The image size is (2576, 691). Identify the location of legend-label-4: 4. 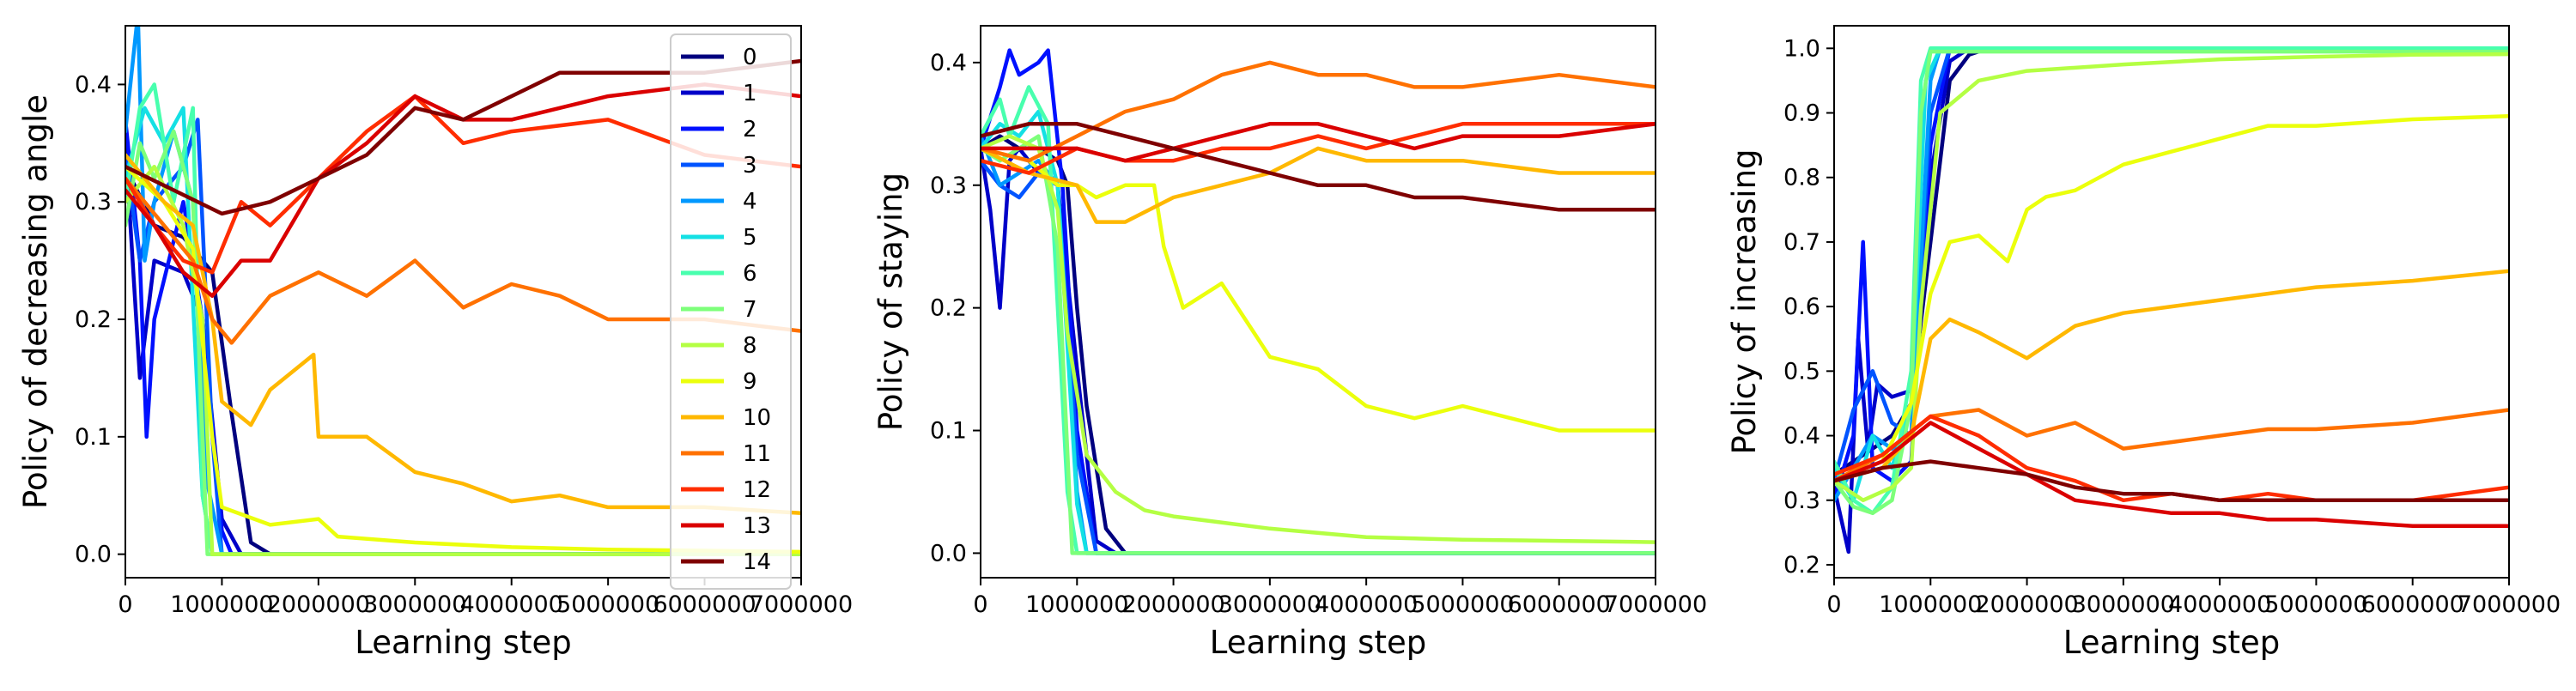
(750, 202).